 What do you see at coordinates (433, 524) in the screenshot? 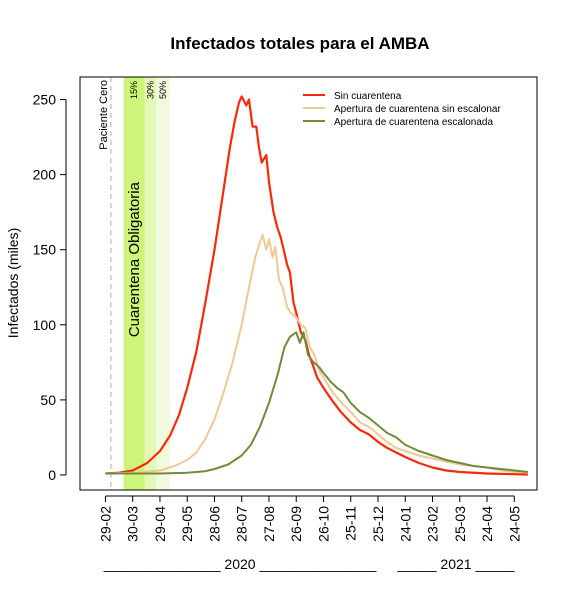
I see `x-tick-label-12: 23-02` at bounding box center [433, 524].